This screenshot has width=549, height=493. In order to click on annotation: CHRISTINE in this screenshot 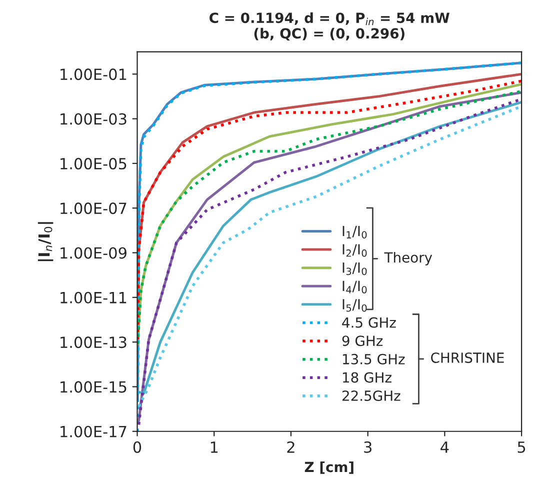, I will do `click(467, 357)`.